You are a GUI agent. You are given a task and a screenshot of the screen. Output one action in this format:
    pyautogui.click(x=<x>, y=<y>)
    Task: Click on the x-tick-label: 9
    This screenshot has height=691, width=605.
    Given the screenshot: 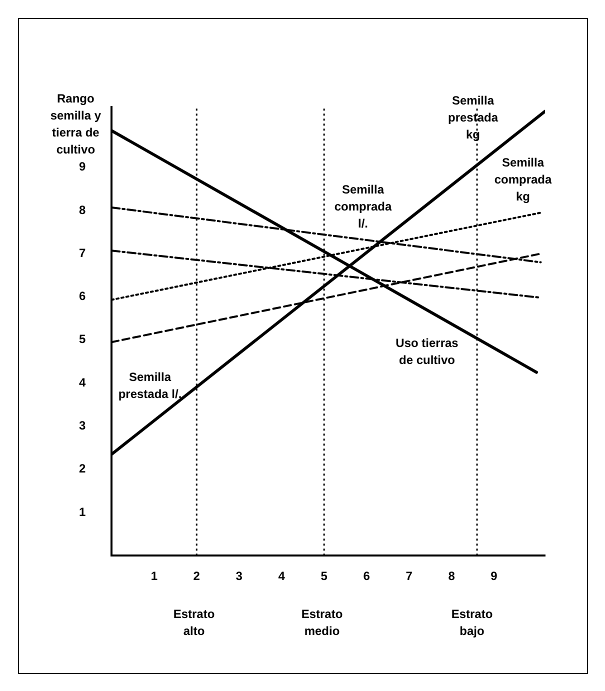 What is the action you would take?
    pyautogui.click(x=494, y=576)
    